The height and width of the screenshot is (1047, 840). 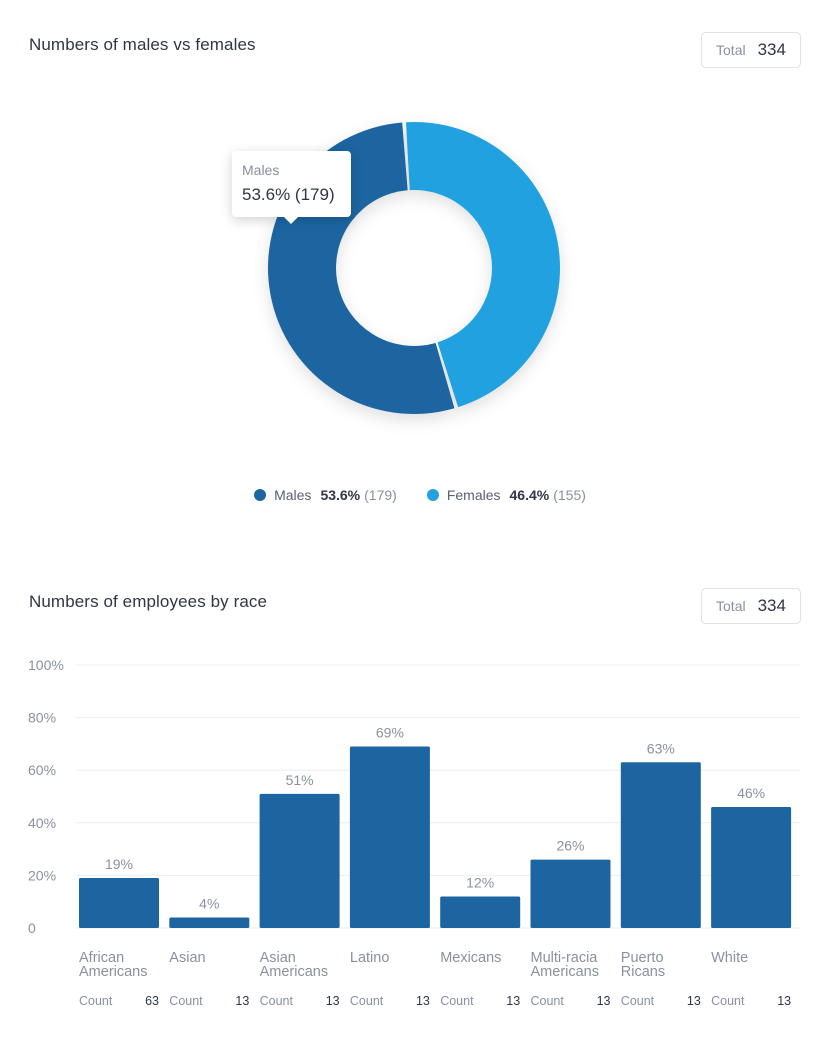 What do you see at coordinates (482, 264) in the screenshot?
I see `donut-slice-females` at bounding box center [482, 264].